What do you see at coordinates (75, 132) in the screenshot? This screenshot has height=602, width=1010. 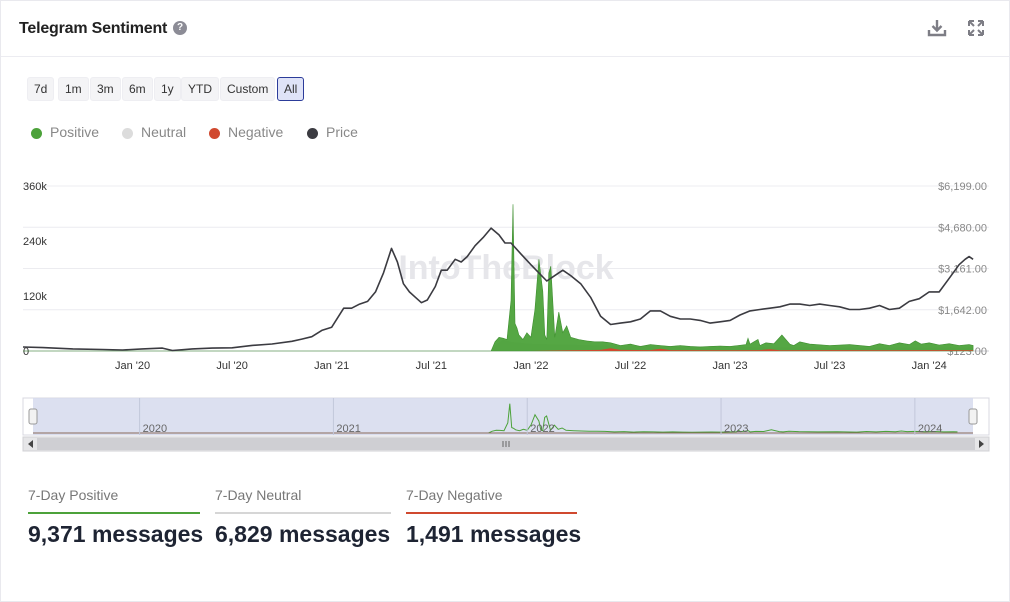 I see `legend-label: Positive` at bounding box center [75, 132].